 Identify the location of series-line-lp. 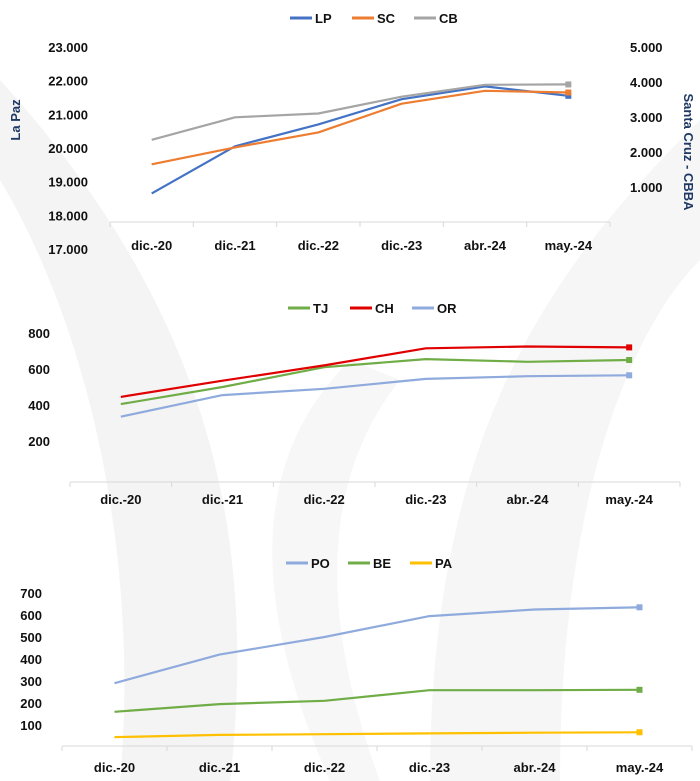
(360, 140).